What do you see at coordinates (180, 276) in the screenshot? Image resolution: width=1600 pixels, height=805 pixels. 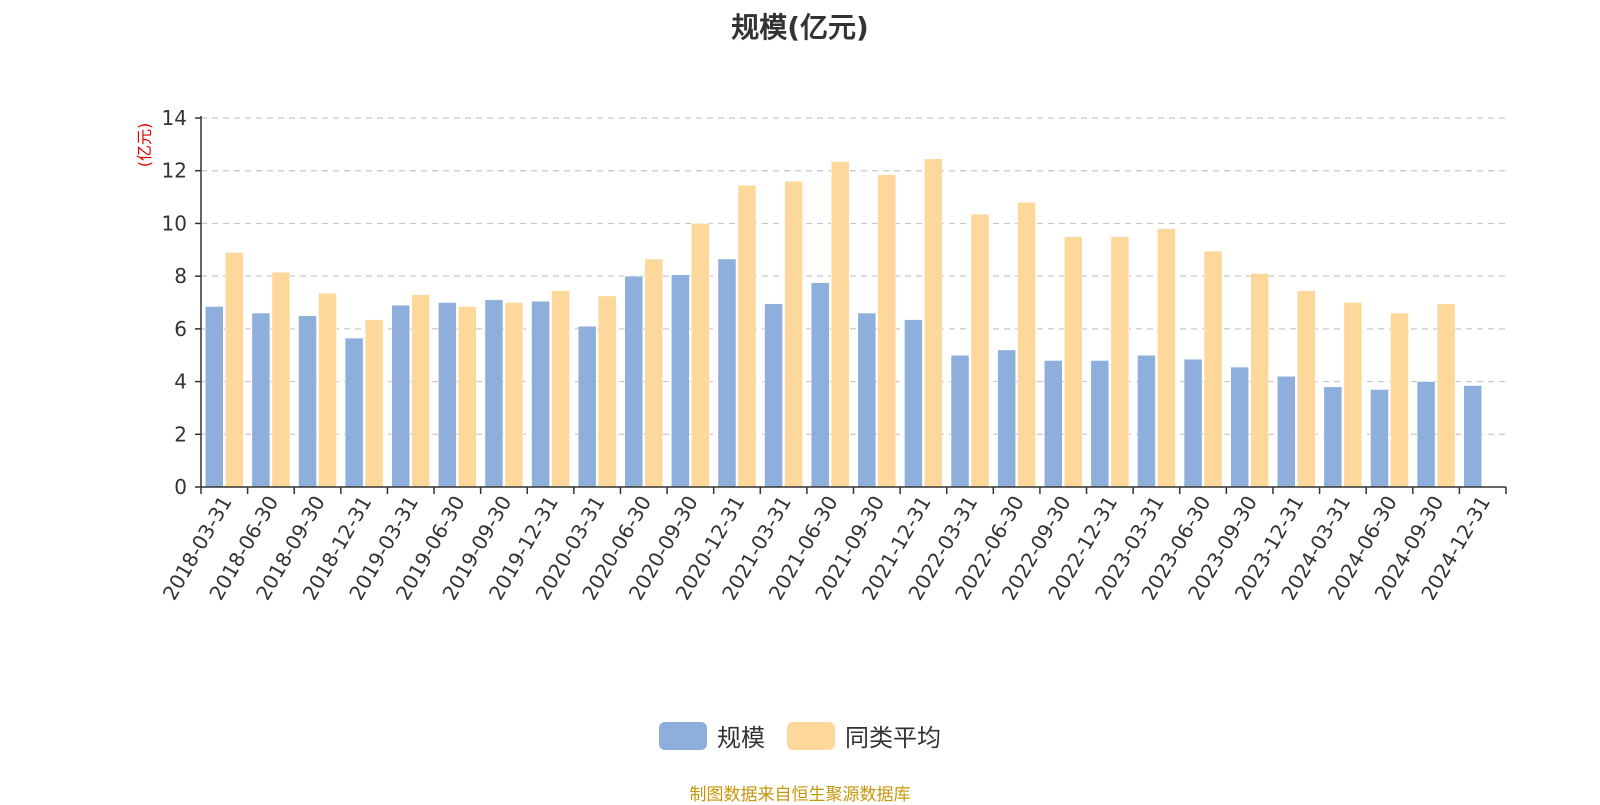 I see `y-tick-label: 8` at bounding box center [180, 276].